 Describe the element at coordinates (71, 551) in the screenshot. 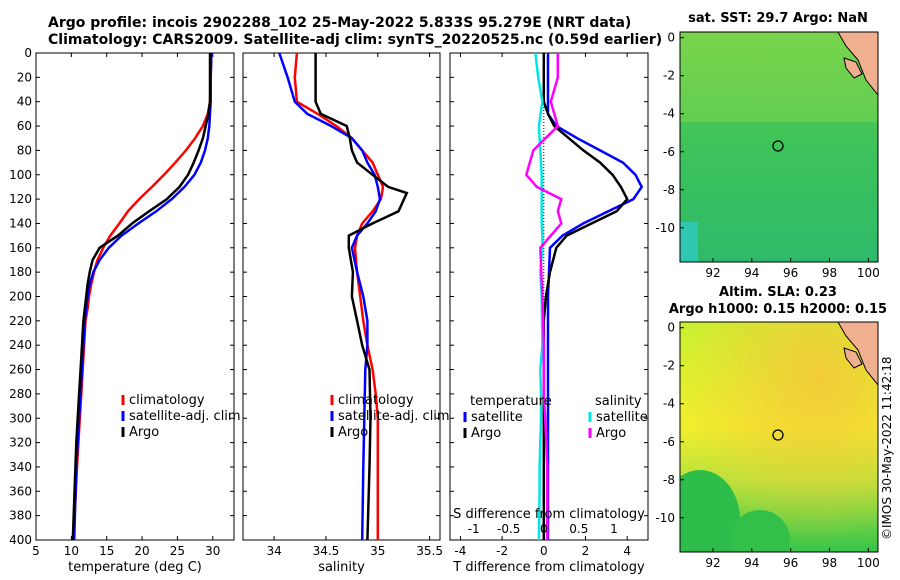

I see `temperature-xtick-label: 10` at that location.